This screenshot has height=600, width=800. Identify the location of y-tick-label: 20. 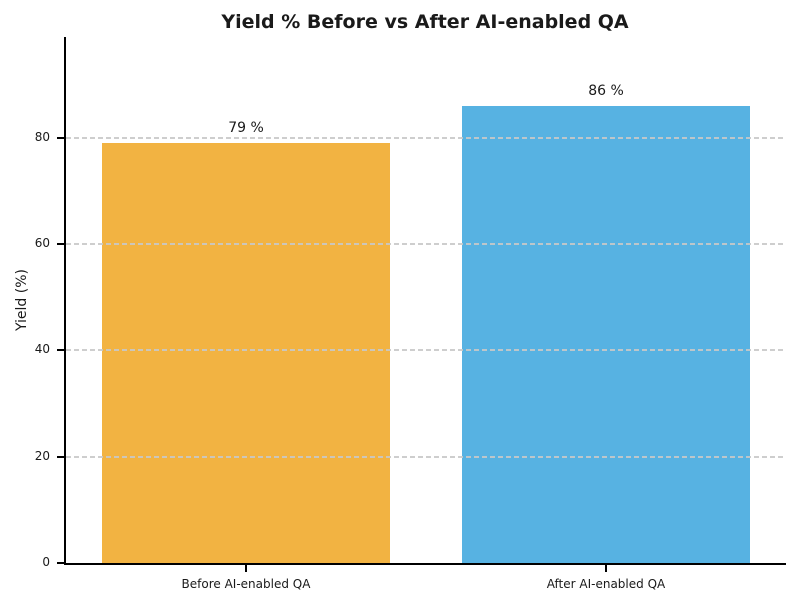
(42, 455).